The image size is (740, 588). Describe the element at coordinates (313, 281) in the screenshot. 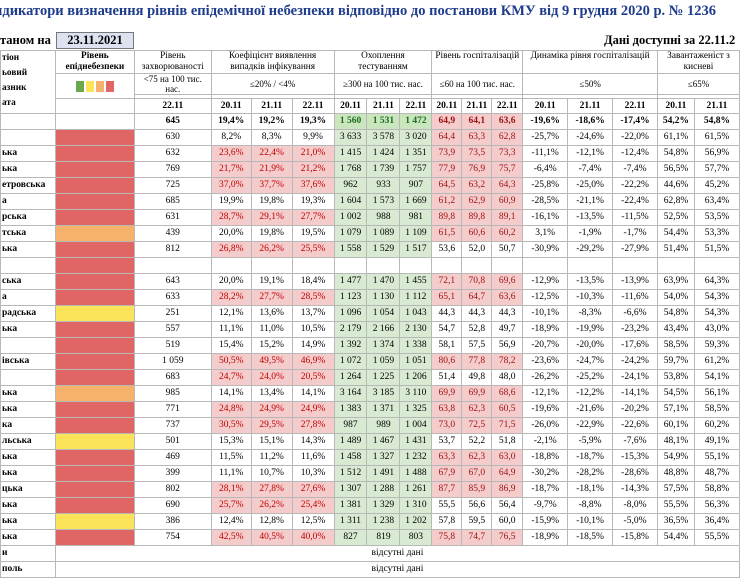

I see `coef-value: 18,4%` at that location.